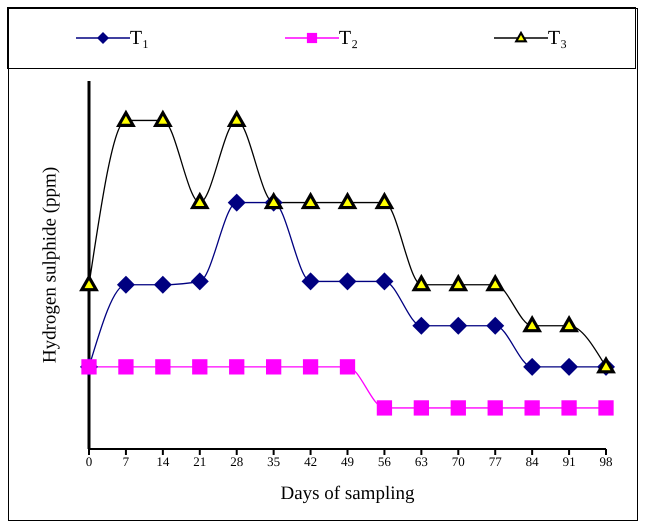 Image resolution: width=655 pixels, height=529 pixels. What do you see at coordinates (569, 462) in the screenshot?
I see `x-tick-label: 91` at bounding box center [569, 462].